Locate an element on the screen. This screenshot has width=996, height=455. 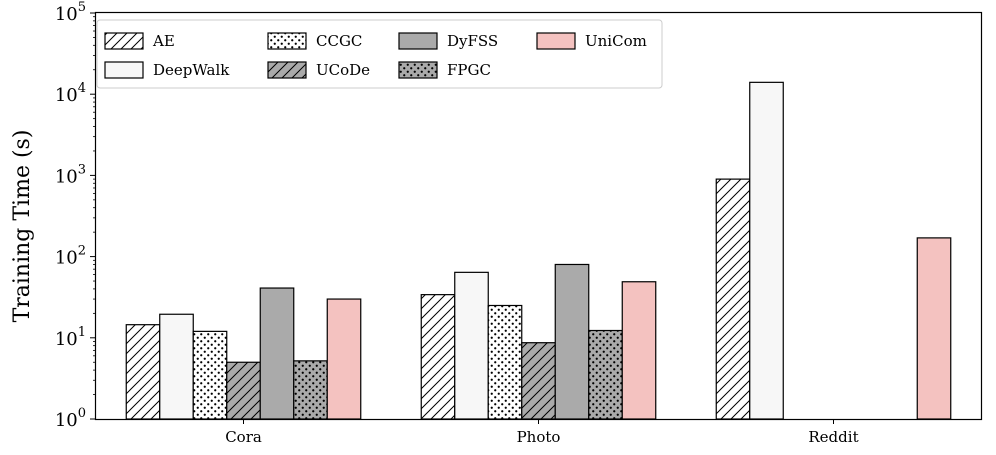
y-tick-label: 10⁰ is located at coordinates (70, 418).